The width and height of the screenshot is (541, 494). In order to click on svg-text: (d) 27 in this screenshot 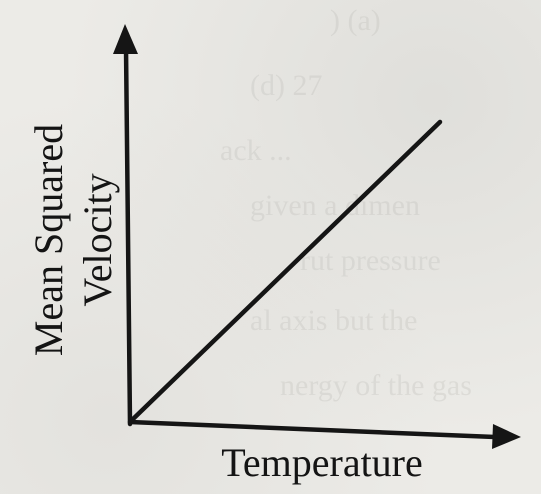, I will do `click(286, 85)`.